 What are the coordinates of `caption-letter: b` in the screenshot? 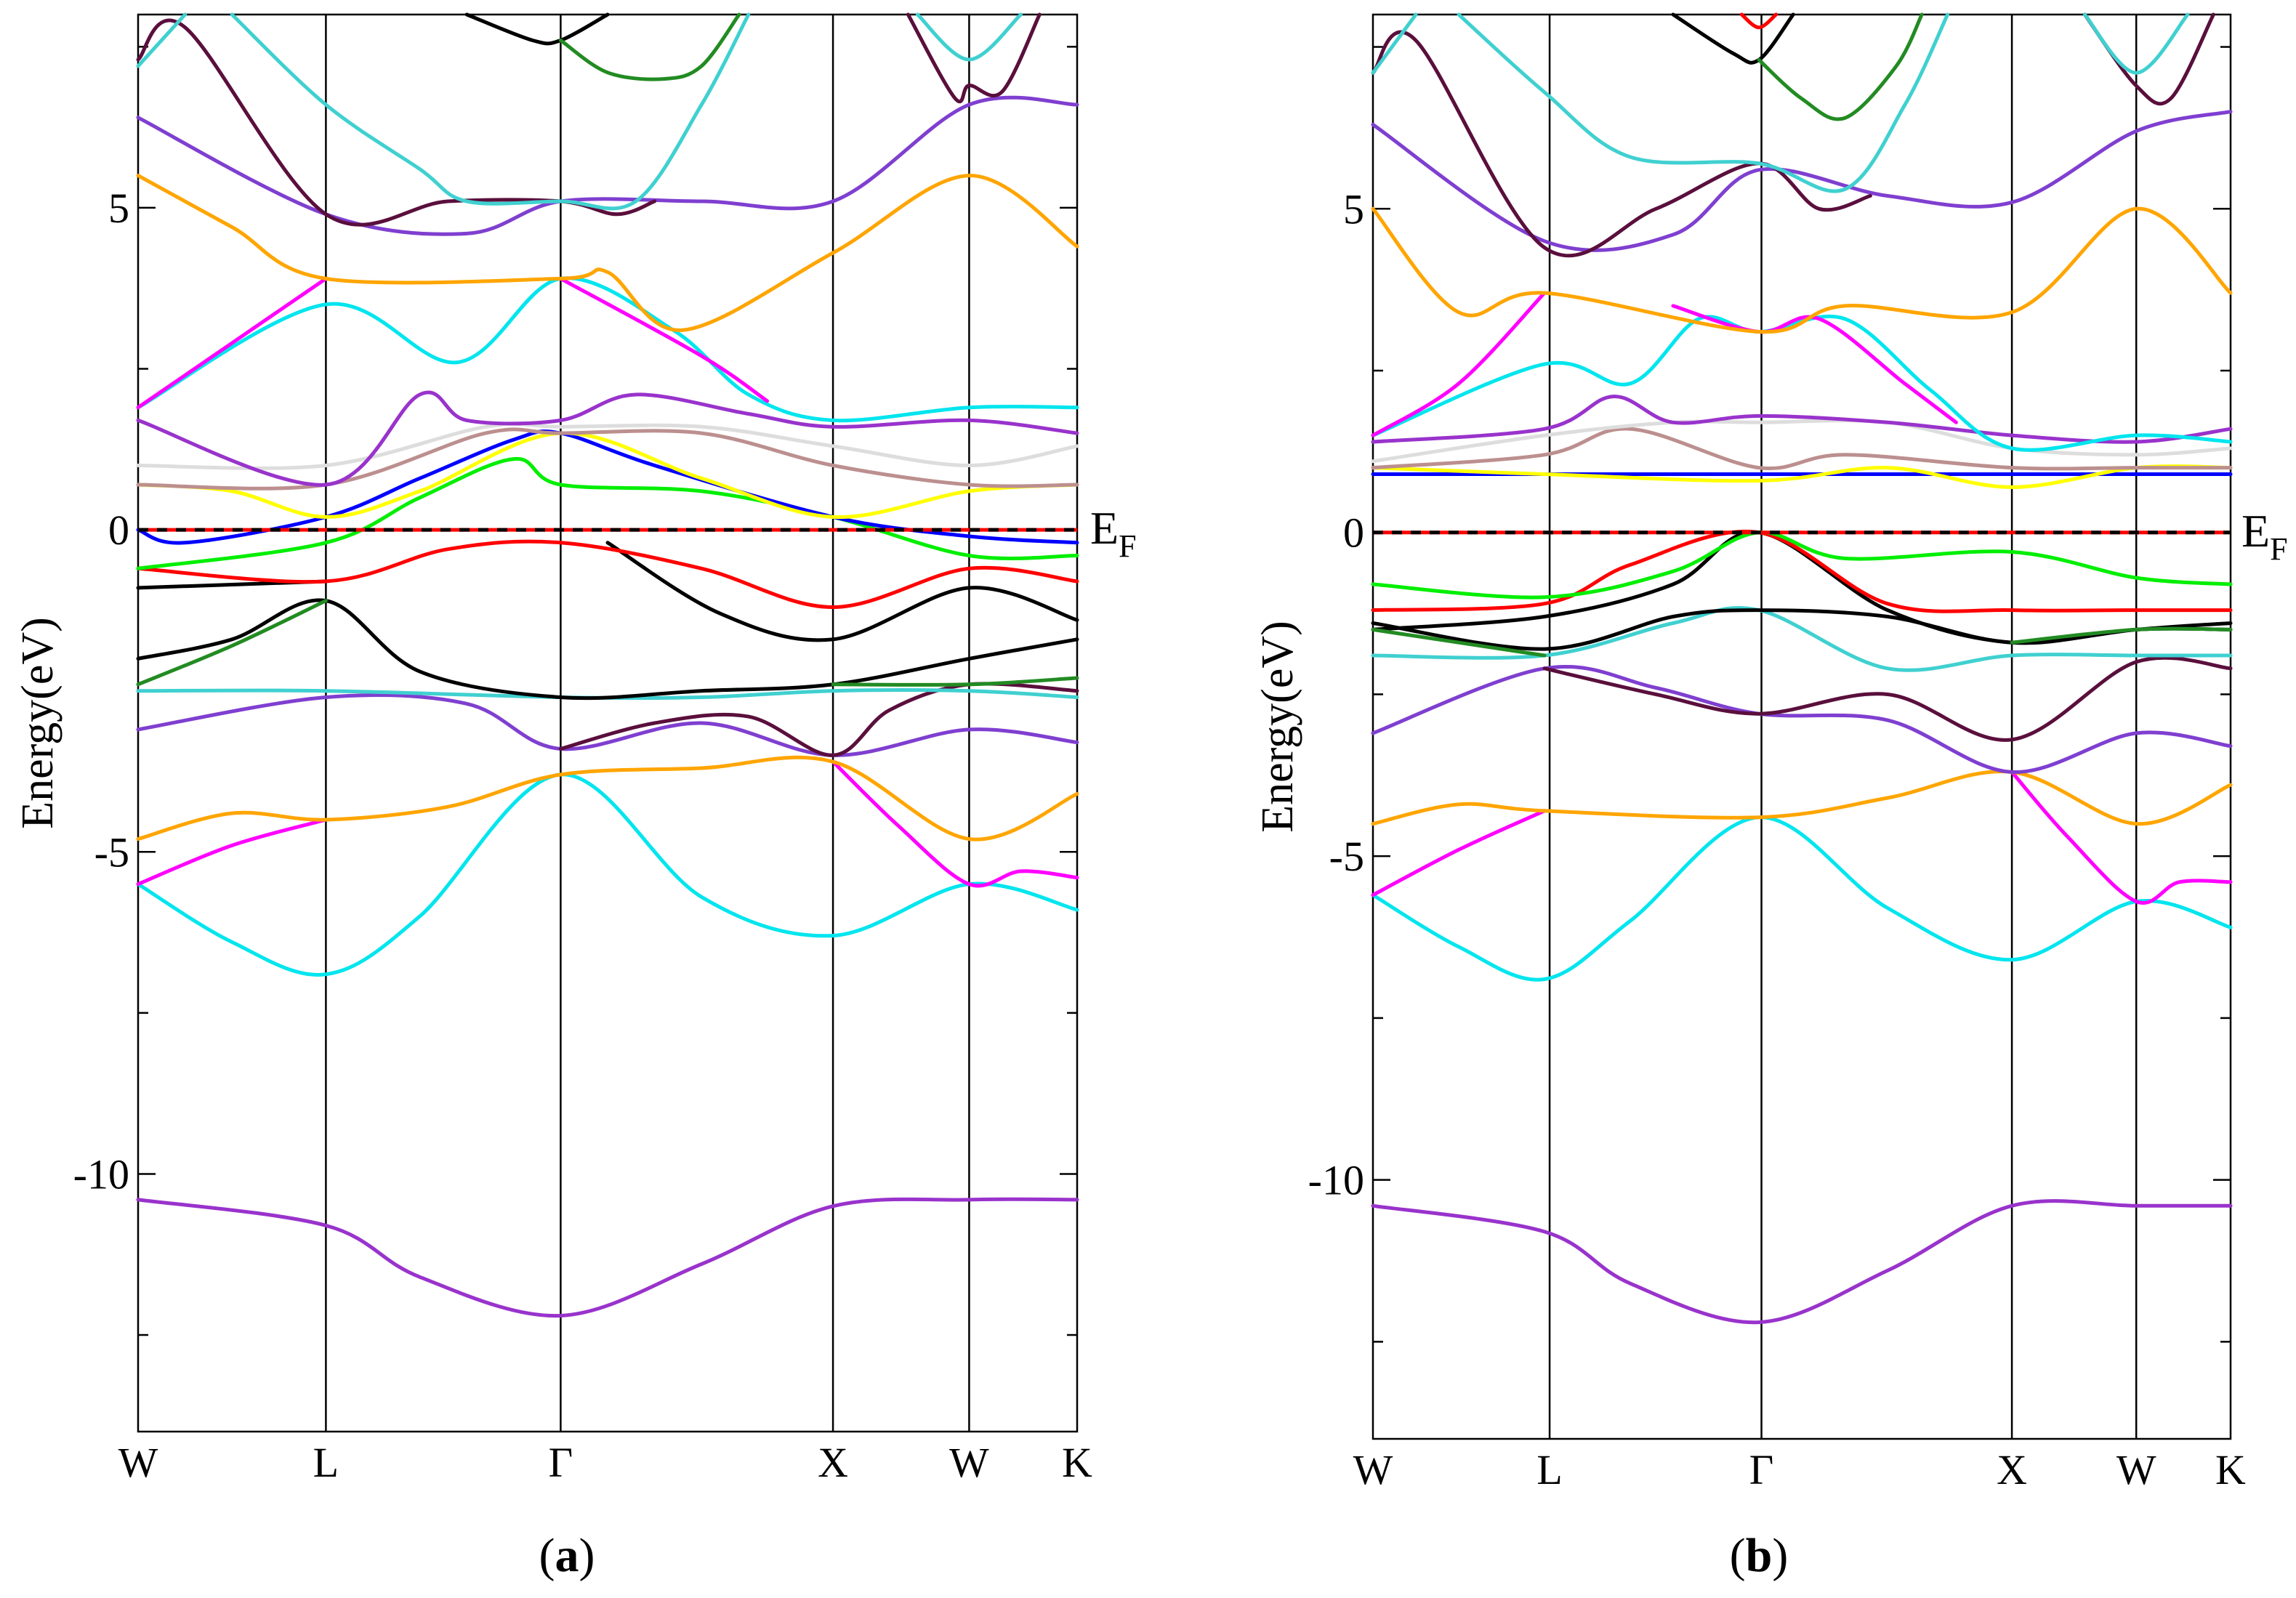 It's located at (1759, 1555).